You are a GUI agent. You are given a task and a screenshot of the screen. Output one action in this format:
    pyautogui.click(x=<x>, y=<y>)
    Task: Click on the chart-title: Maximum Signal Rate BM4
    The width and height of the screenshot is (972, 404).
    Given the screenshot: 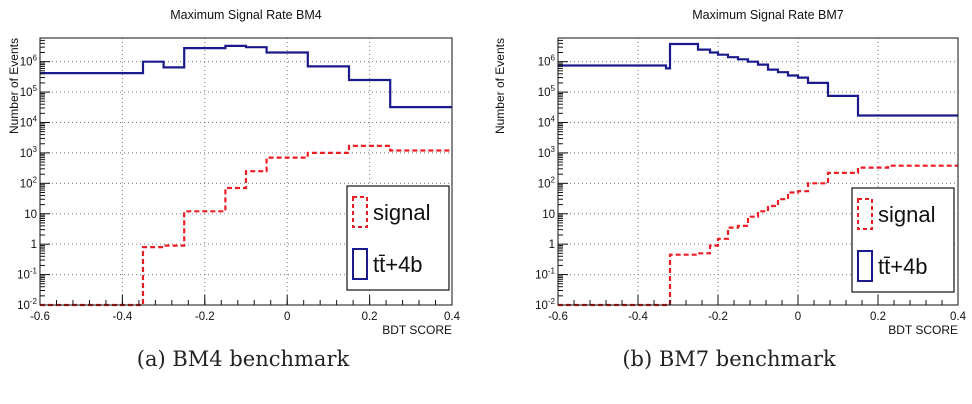 What is the action you would take?
    pyautogui.click(x=245, y=15)
    